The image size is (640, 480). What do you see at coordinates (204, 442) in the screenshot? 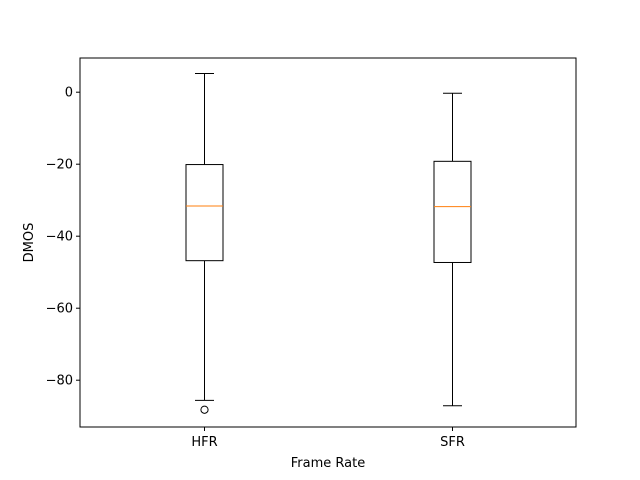
I see `x-tick-label: HFR` at bounding box center [204, 442].